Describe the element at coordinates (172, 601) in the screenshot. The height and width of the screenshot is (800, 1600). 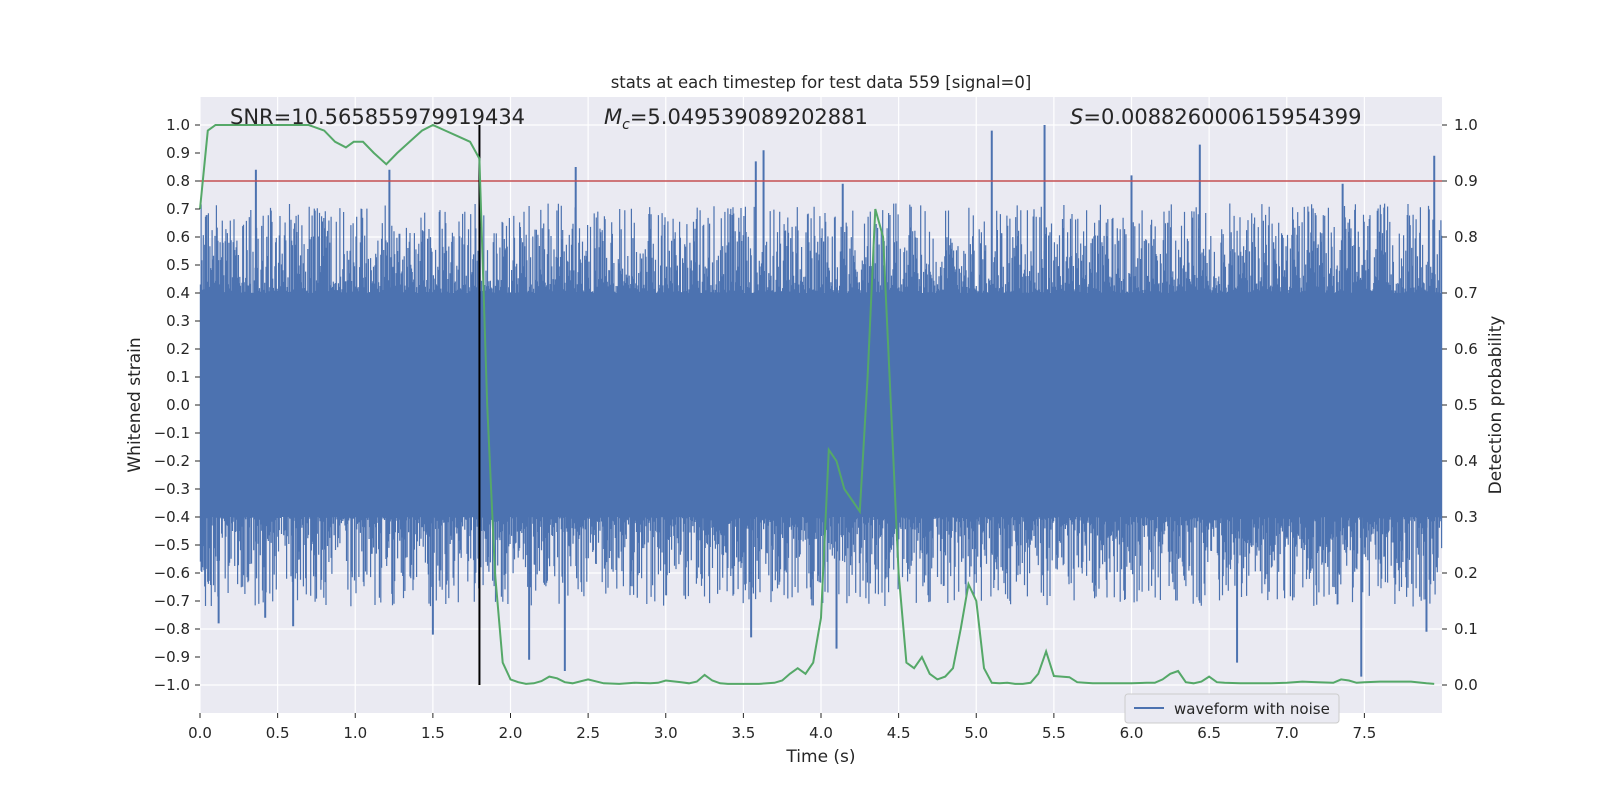
I see `left-y-tick-label: −0.7` at that location.